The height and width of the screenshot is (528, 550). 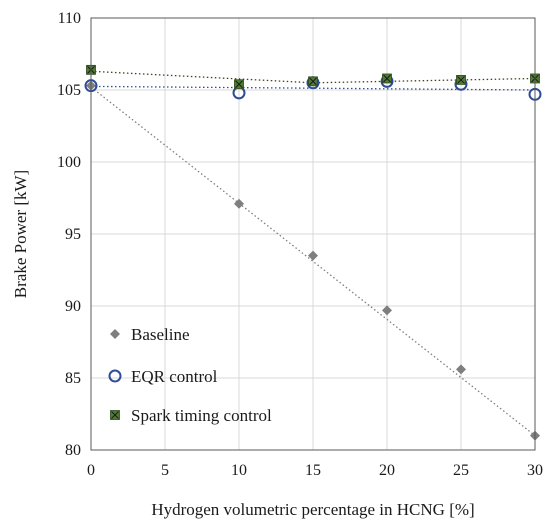 I want to click on legend-item-1: EQR control, so click(x=163, y=376).